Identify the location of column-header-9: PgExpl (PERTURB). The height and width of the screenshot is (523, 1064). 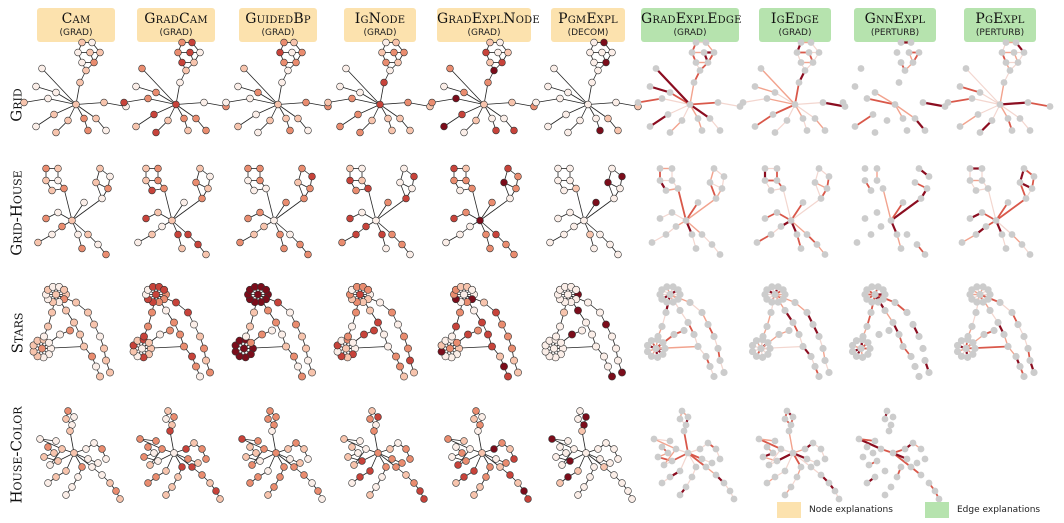
(1000, 25).